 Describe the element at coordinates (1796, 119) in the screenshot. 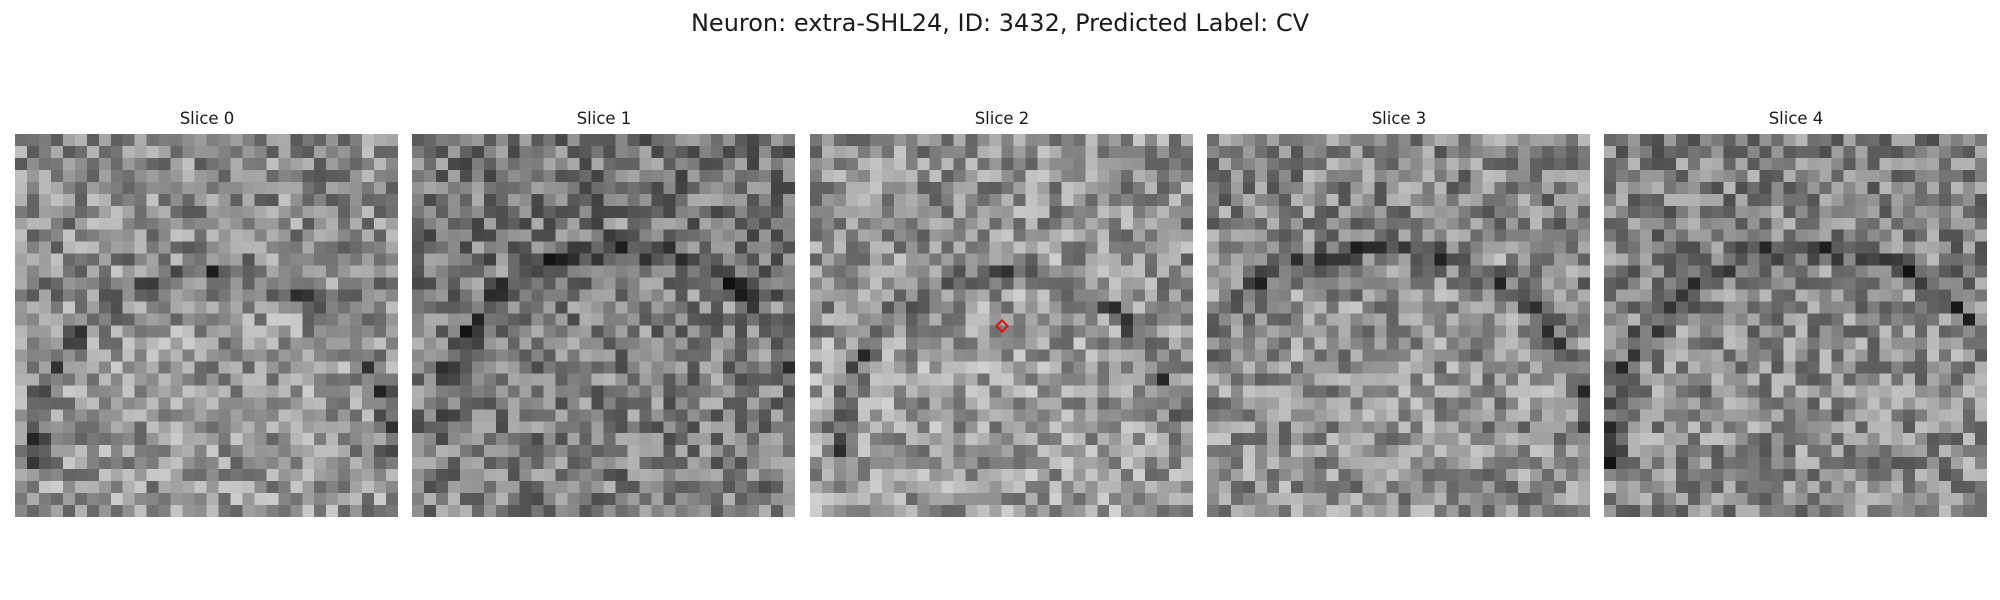

I see `slice-title-4: Slice 4` at that location.